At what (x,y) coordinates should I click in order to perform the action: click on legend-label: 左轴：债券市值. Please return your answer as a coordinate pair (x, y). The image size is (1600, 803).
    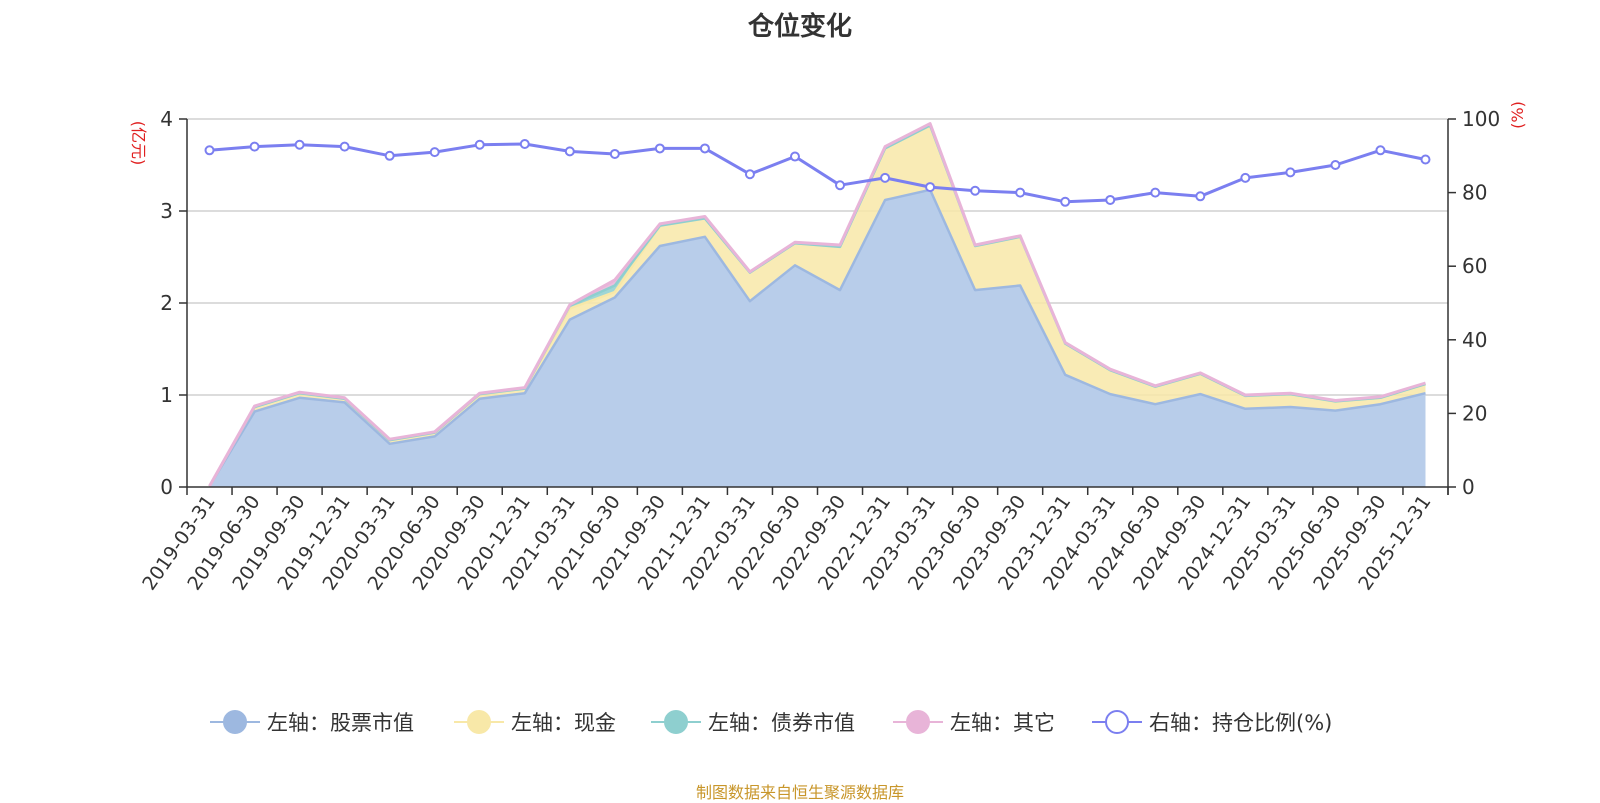
    Looking at the image, I should click on (781, 723).